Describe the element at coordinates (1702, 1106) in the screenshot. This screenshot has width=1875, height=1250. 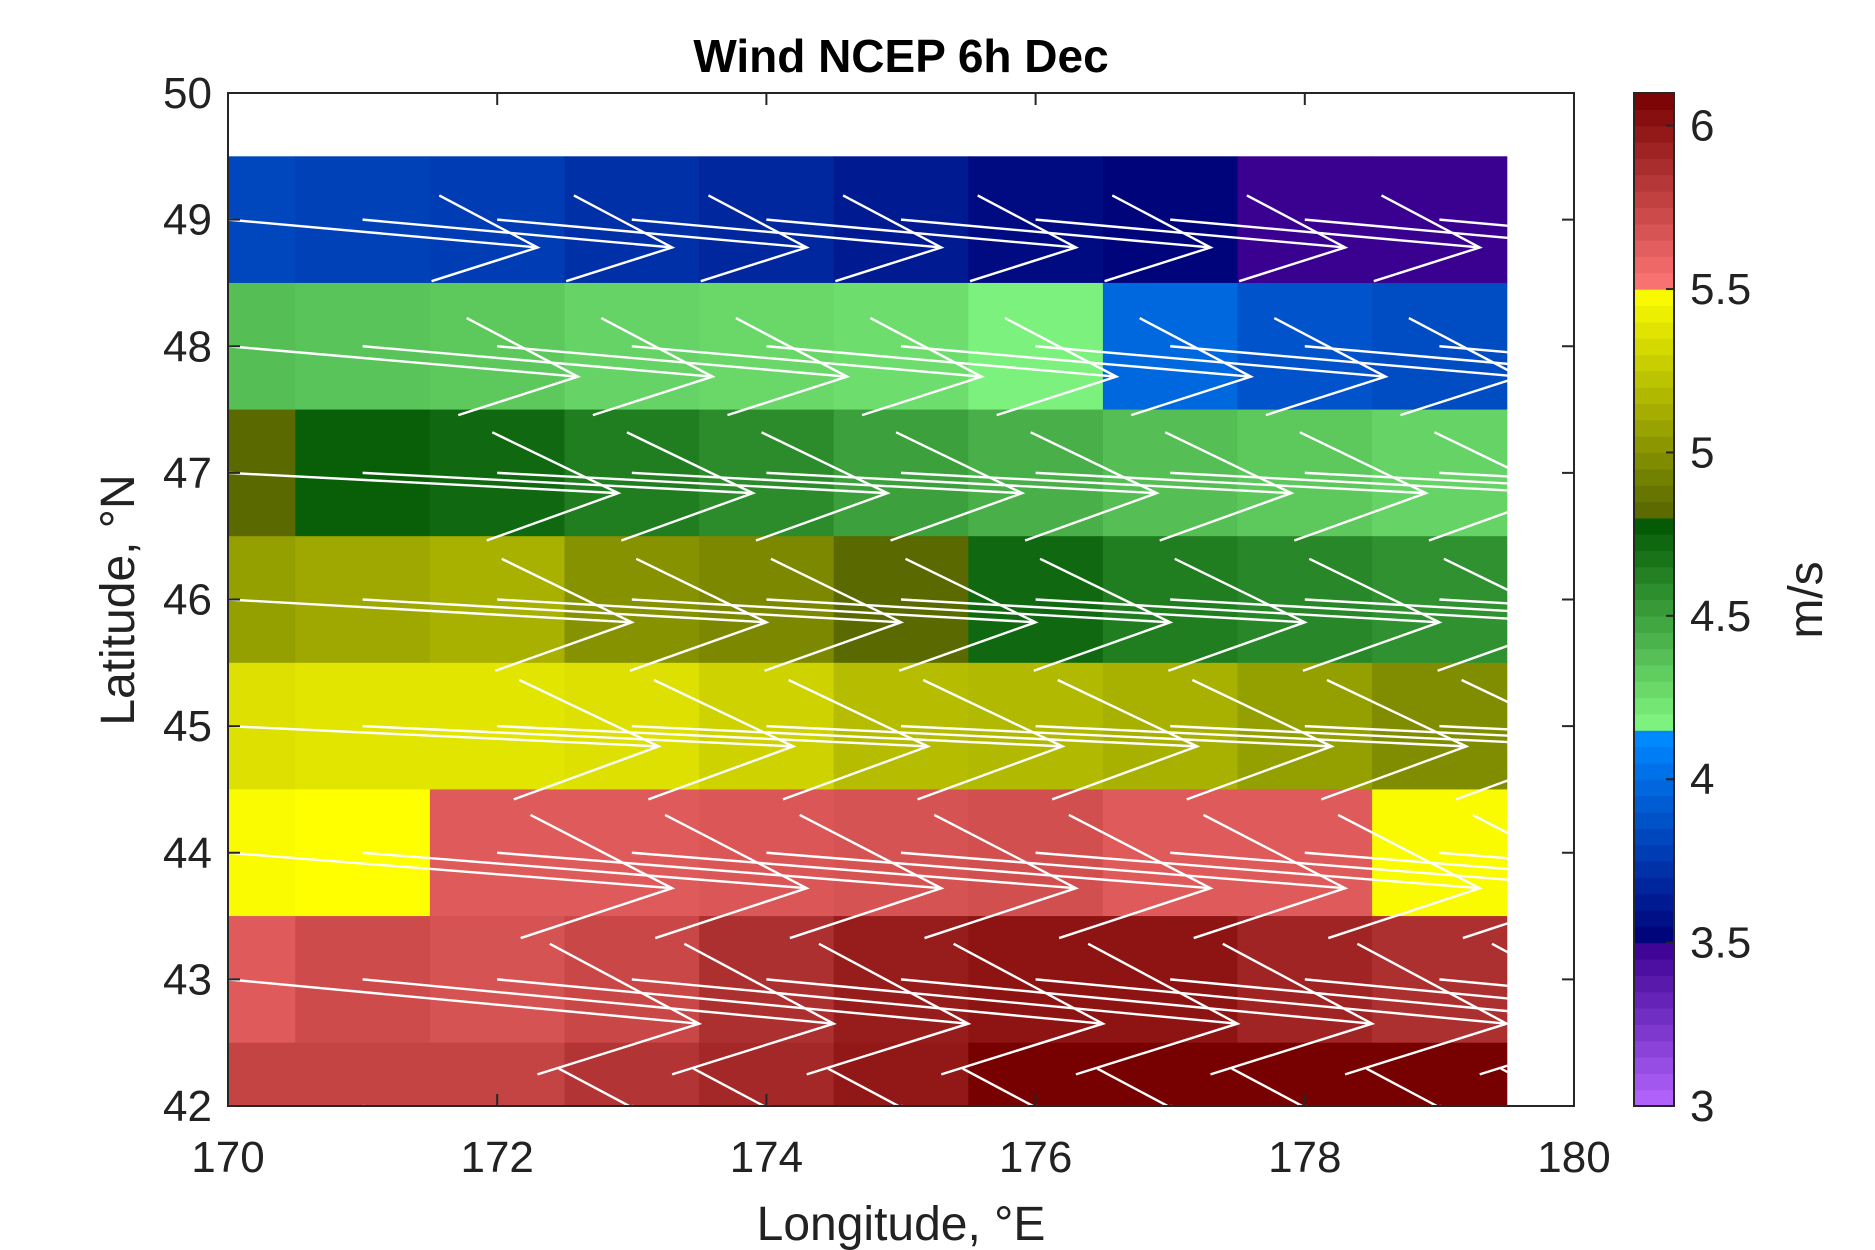
I see `colorbar-tick-label: 3` at that location.